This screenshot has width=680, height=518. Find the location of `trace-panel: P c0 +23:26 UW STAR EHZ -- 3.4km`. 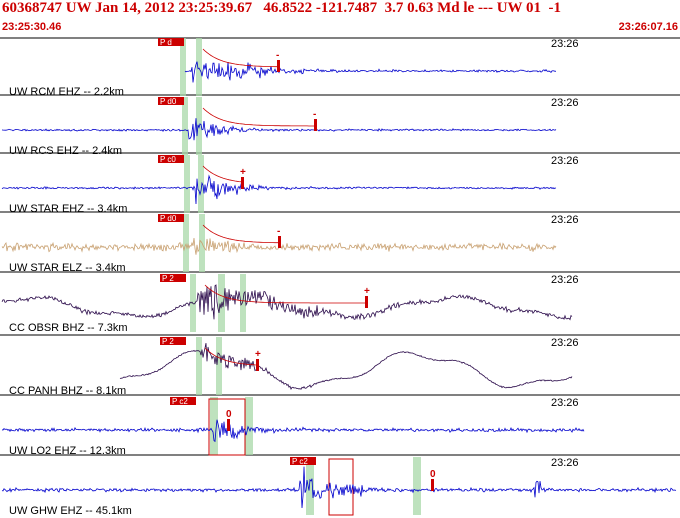

trace-panel: P c0 +23:26 UW STAR EHZ -- 3.4km is located at coordinates (290, 185).